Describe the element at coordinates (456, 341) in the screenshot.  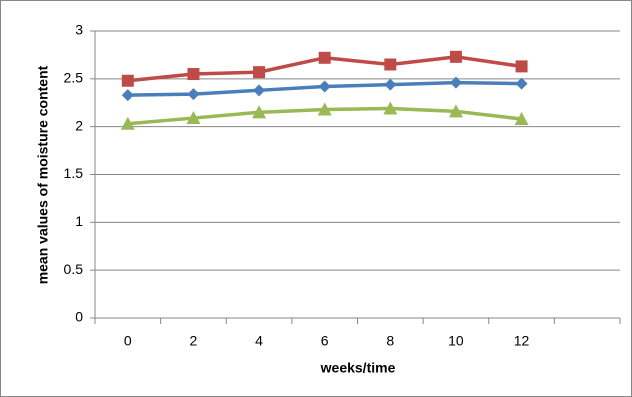
I see `x-tick-label: 10` at that location.